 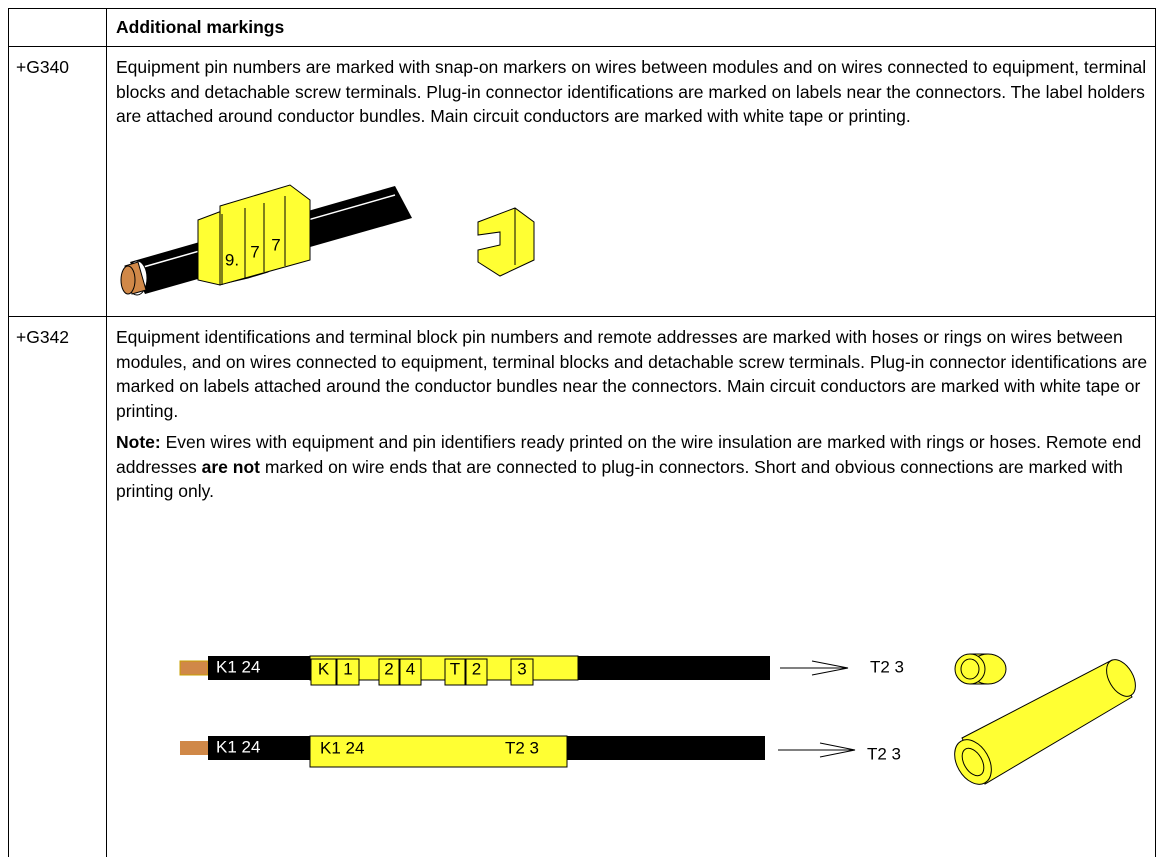 What do you see at coordinates (506, 242) in the screenshot?
I see `snap-marker` at bounding box center [506, 242].